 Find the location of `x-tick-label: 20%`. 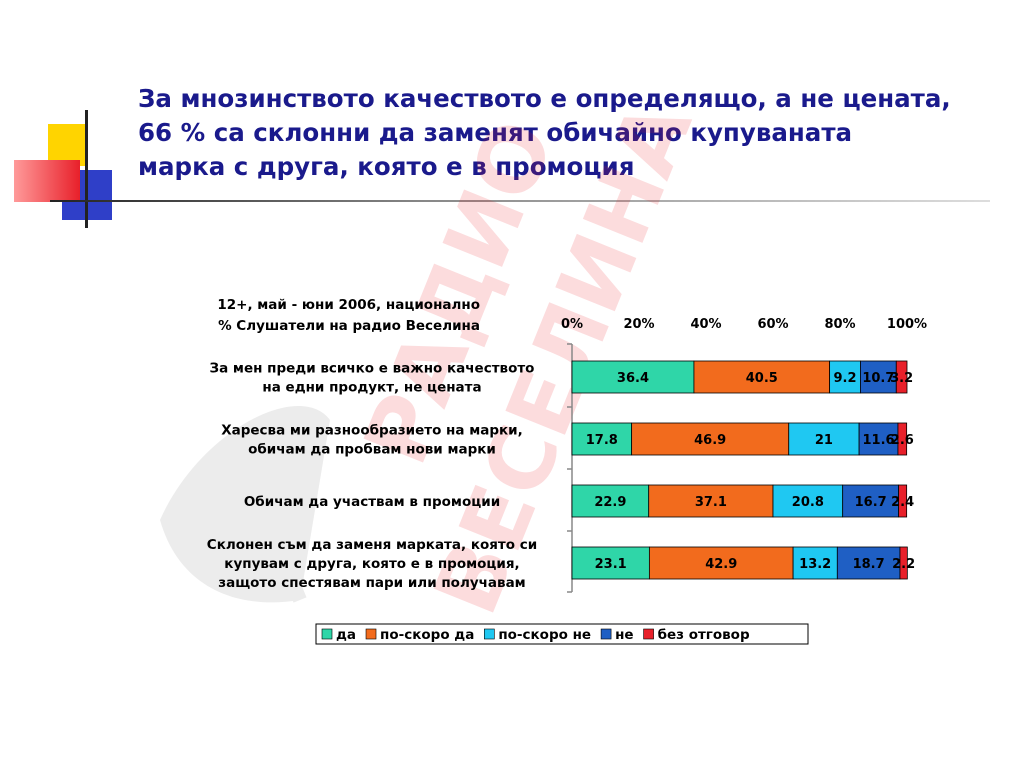

x-tick-label: 20% is located at coordinates (638, 324).